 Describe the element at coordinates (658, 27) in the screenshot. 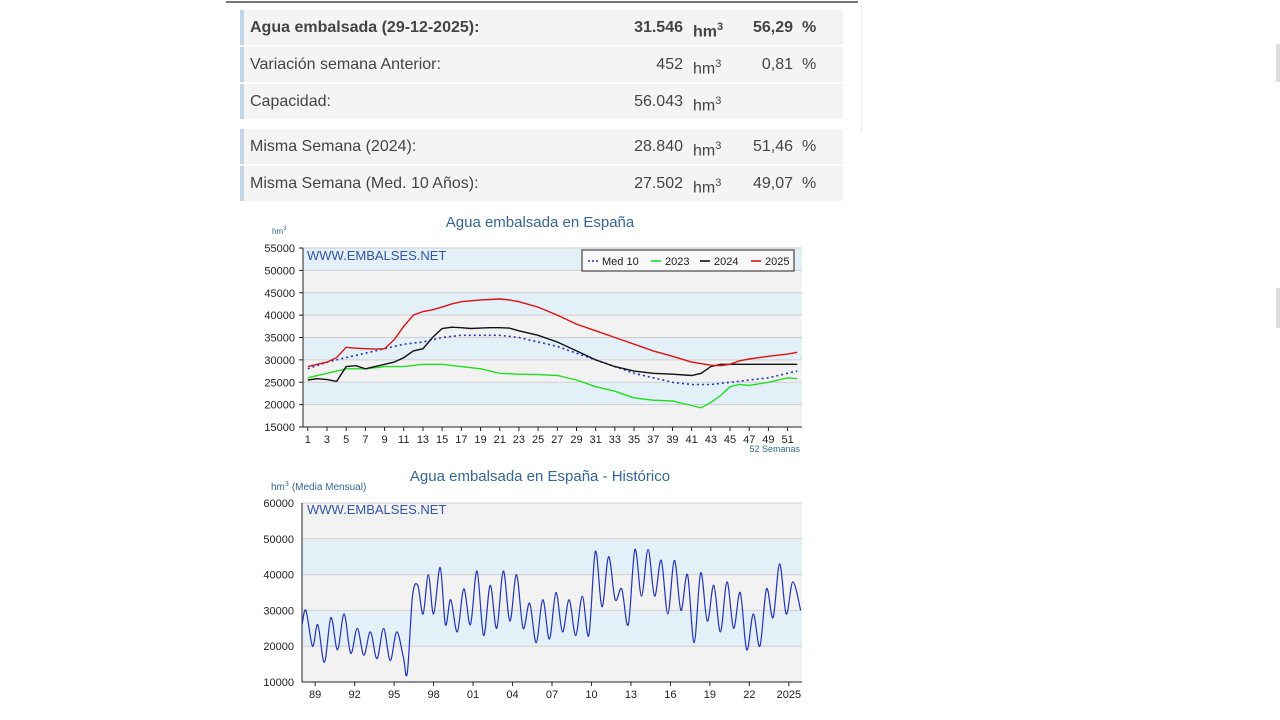

I see `stat-value: 31.546` at that location.